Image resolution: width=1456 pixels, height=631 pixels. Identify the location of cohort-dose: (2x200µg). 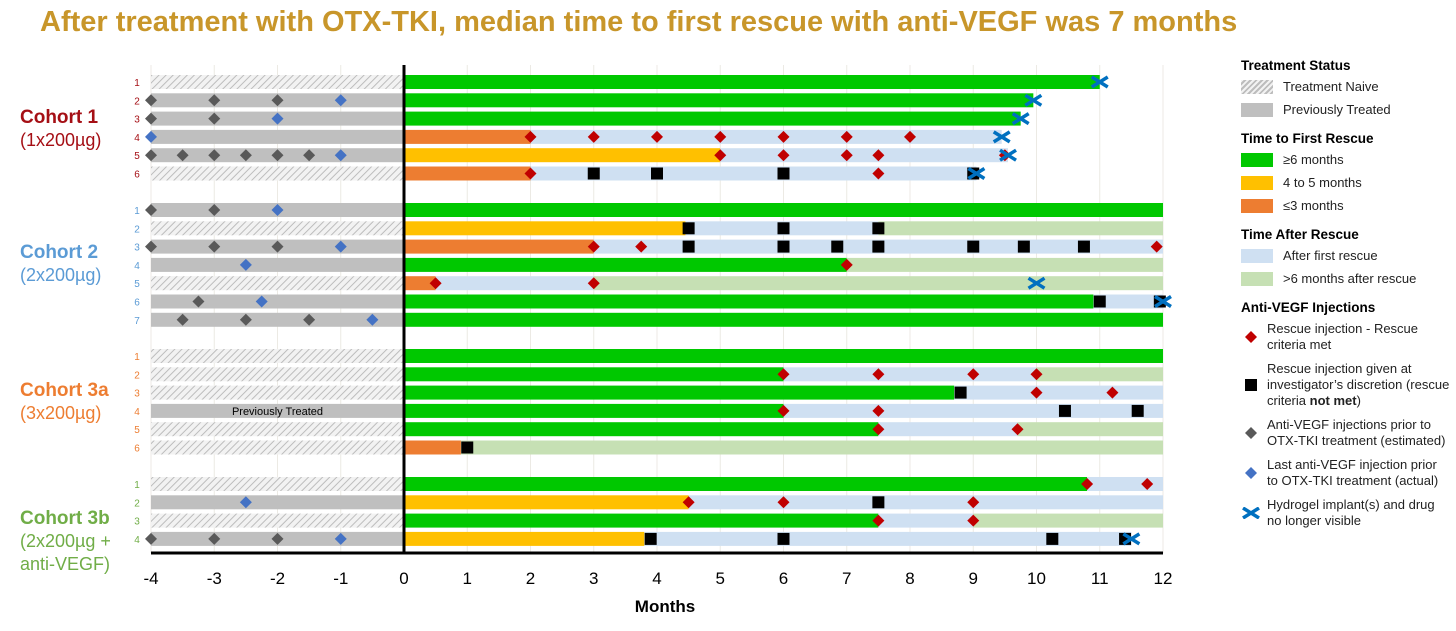
(61, 275).